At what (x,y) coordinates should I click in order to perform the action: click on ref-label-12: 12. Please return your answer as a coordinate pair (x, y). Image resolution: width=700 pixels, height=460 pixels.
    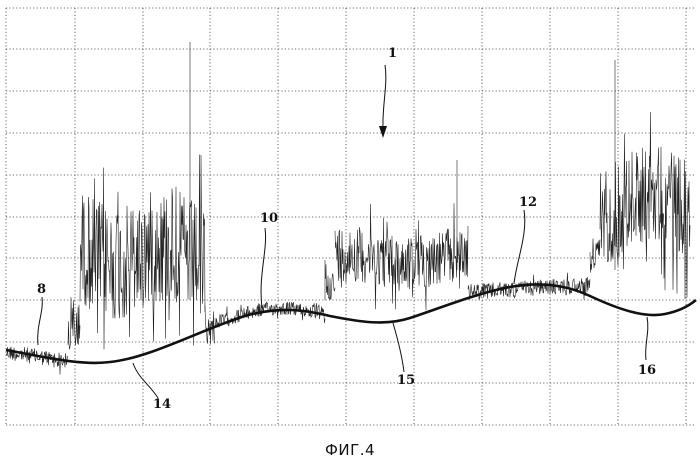
    Looking at the image, I should click on (528, 202).